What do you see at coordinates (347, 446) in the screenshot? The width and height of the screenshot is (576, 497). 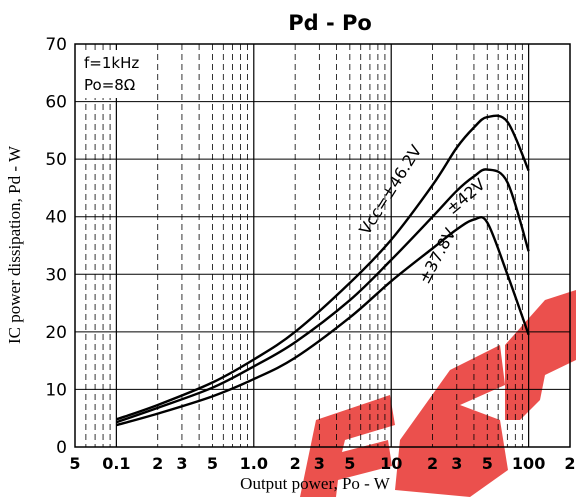 I see `watermark-letter-e` at bounding box center [347, 446].